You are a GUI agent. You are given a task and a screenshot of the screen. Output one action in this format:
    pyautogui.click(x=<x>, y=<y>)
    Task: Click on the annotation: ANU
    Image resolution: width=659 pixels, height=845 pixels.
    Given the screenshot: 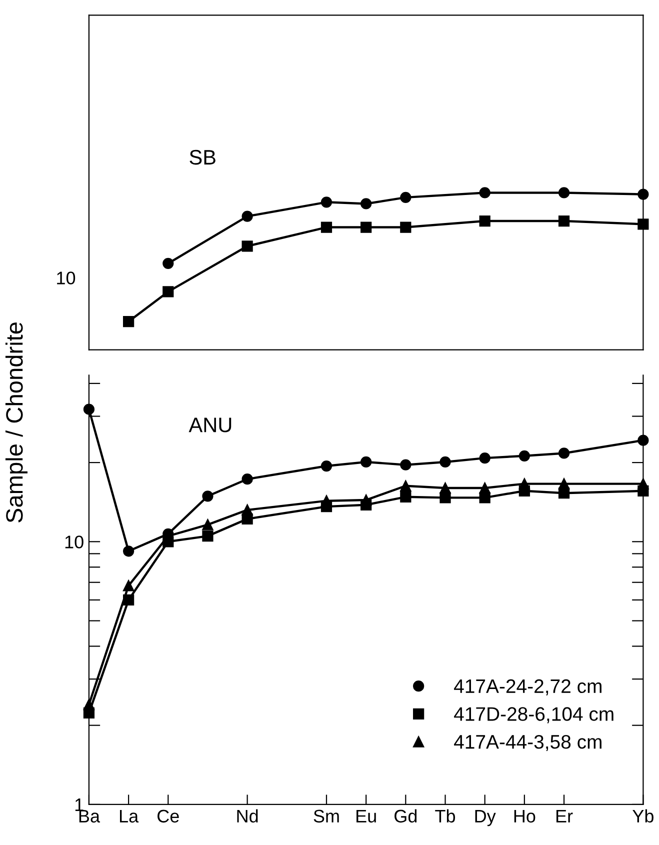 What is the action you would take?
    pyautogui.click(x=210, y=425)
    